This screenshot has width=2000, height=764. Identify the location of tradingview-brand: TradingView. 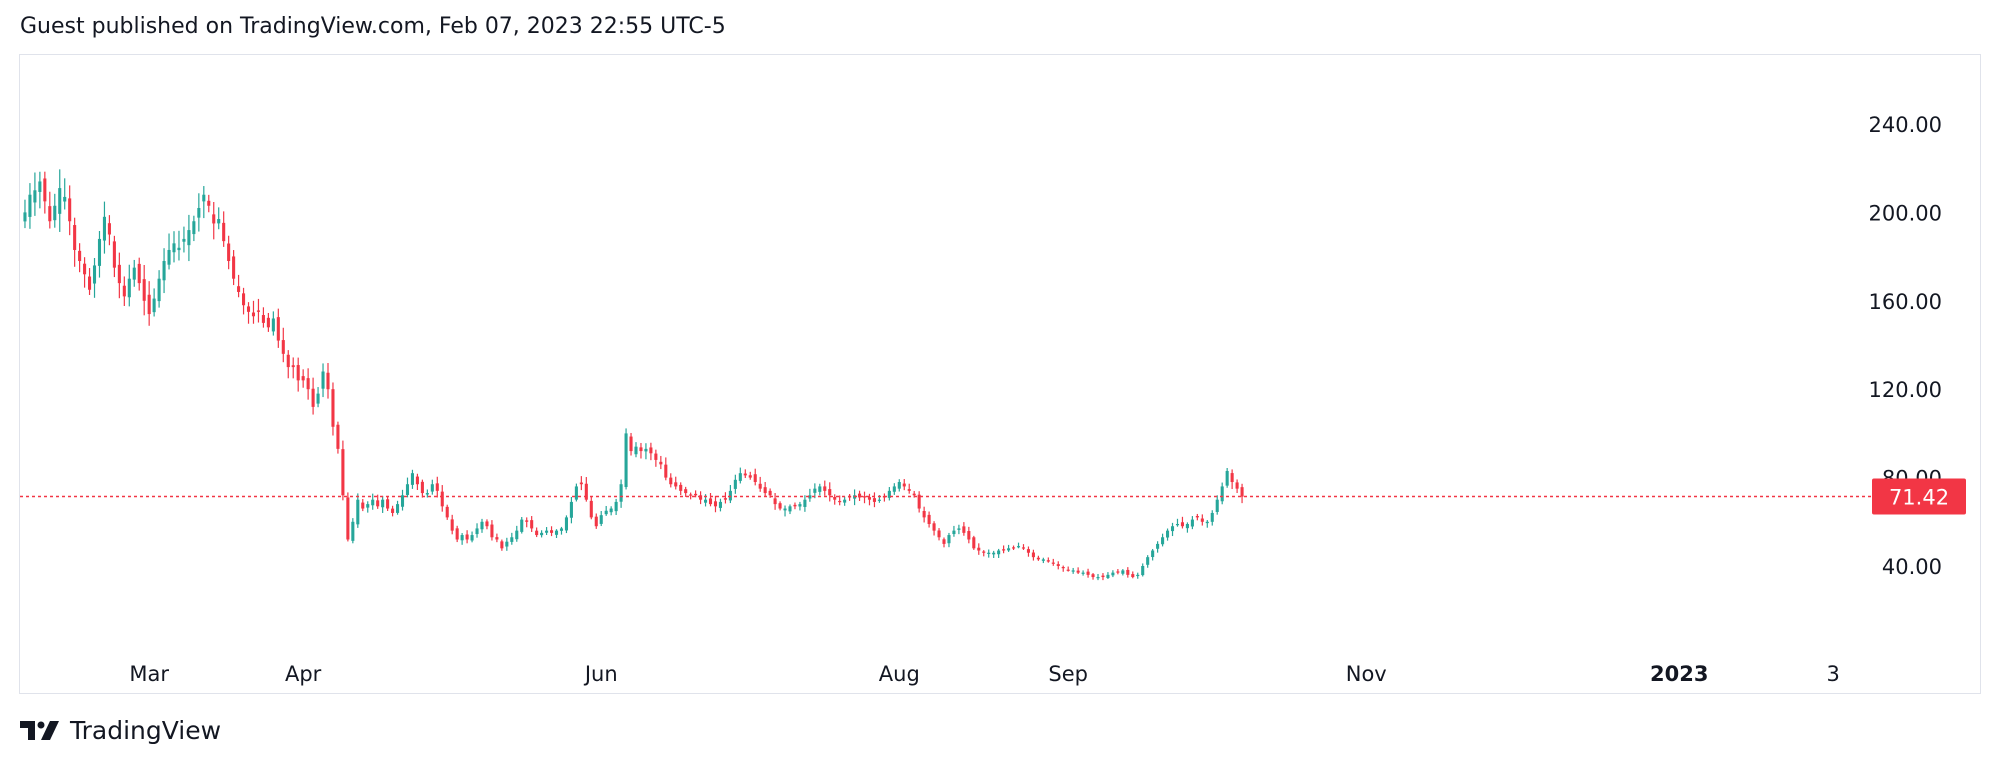
(146, 730).